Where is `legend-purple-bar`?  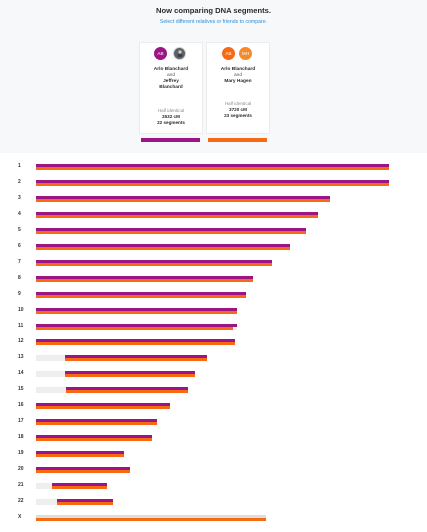 legend-purple-bar is located at coordinates (170, 140).